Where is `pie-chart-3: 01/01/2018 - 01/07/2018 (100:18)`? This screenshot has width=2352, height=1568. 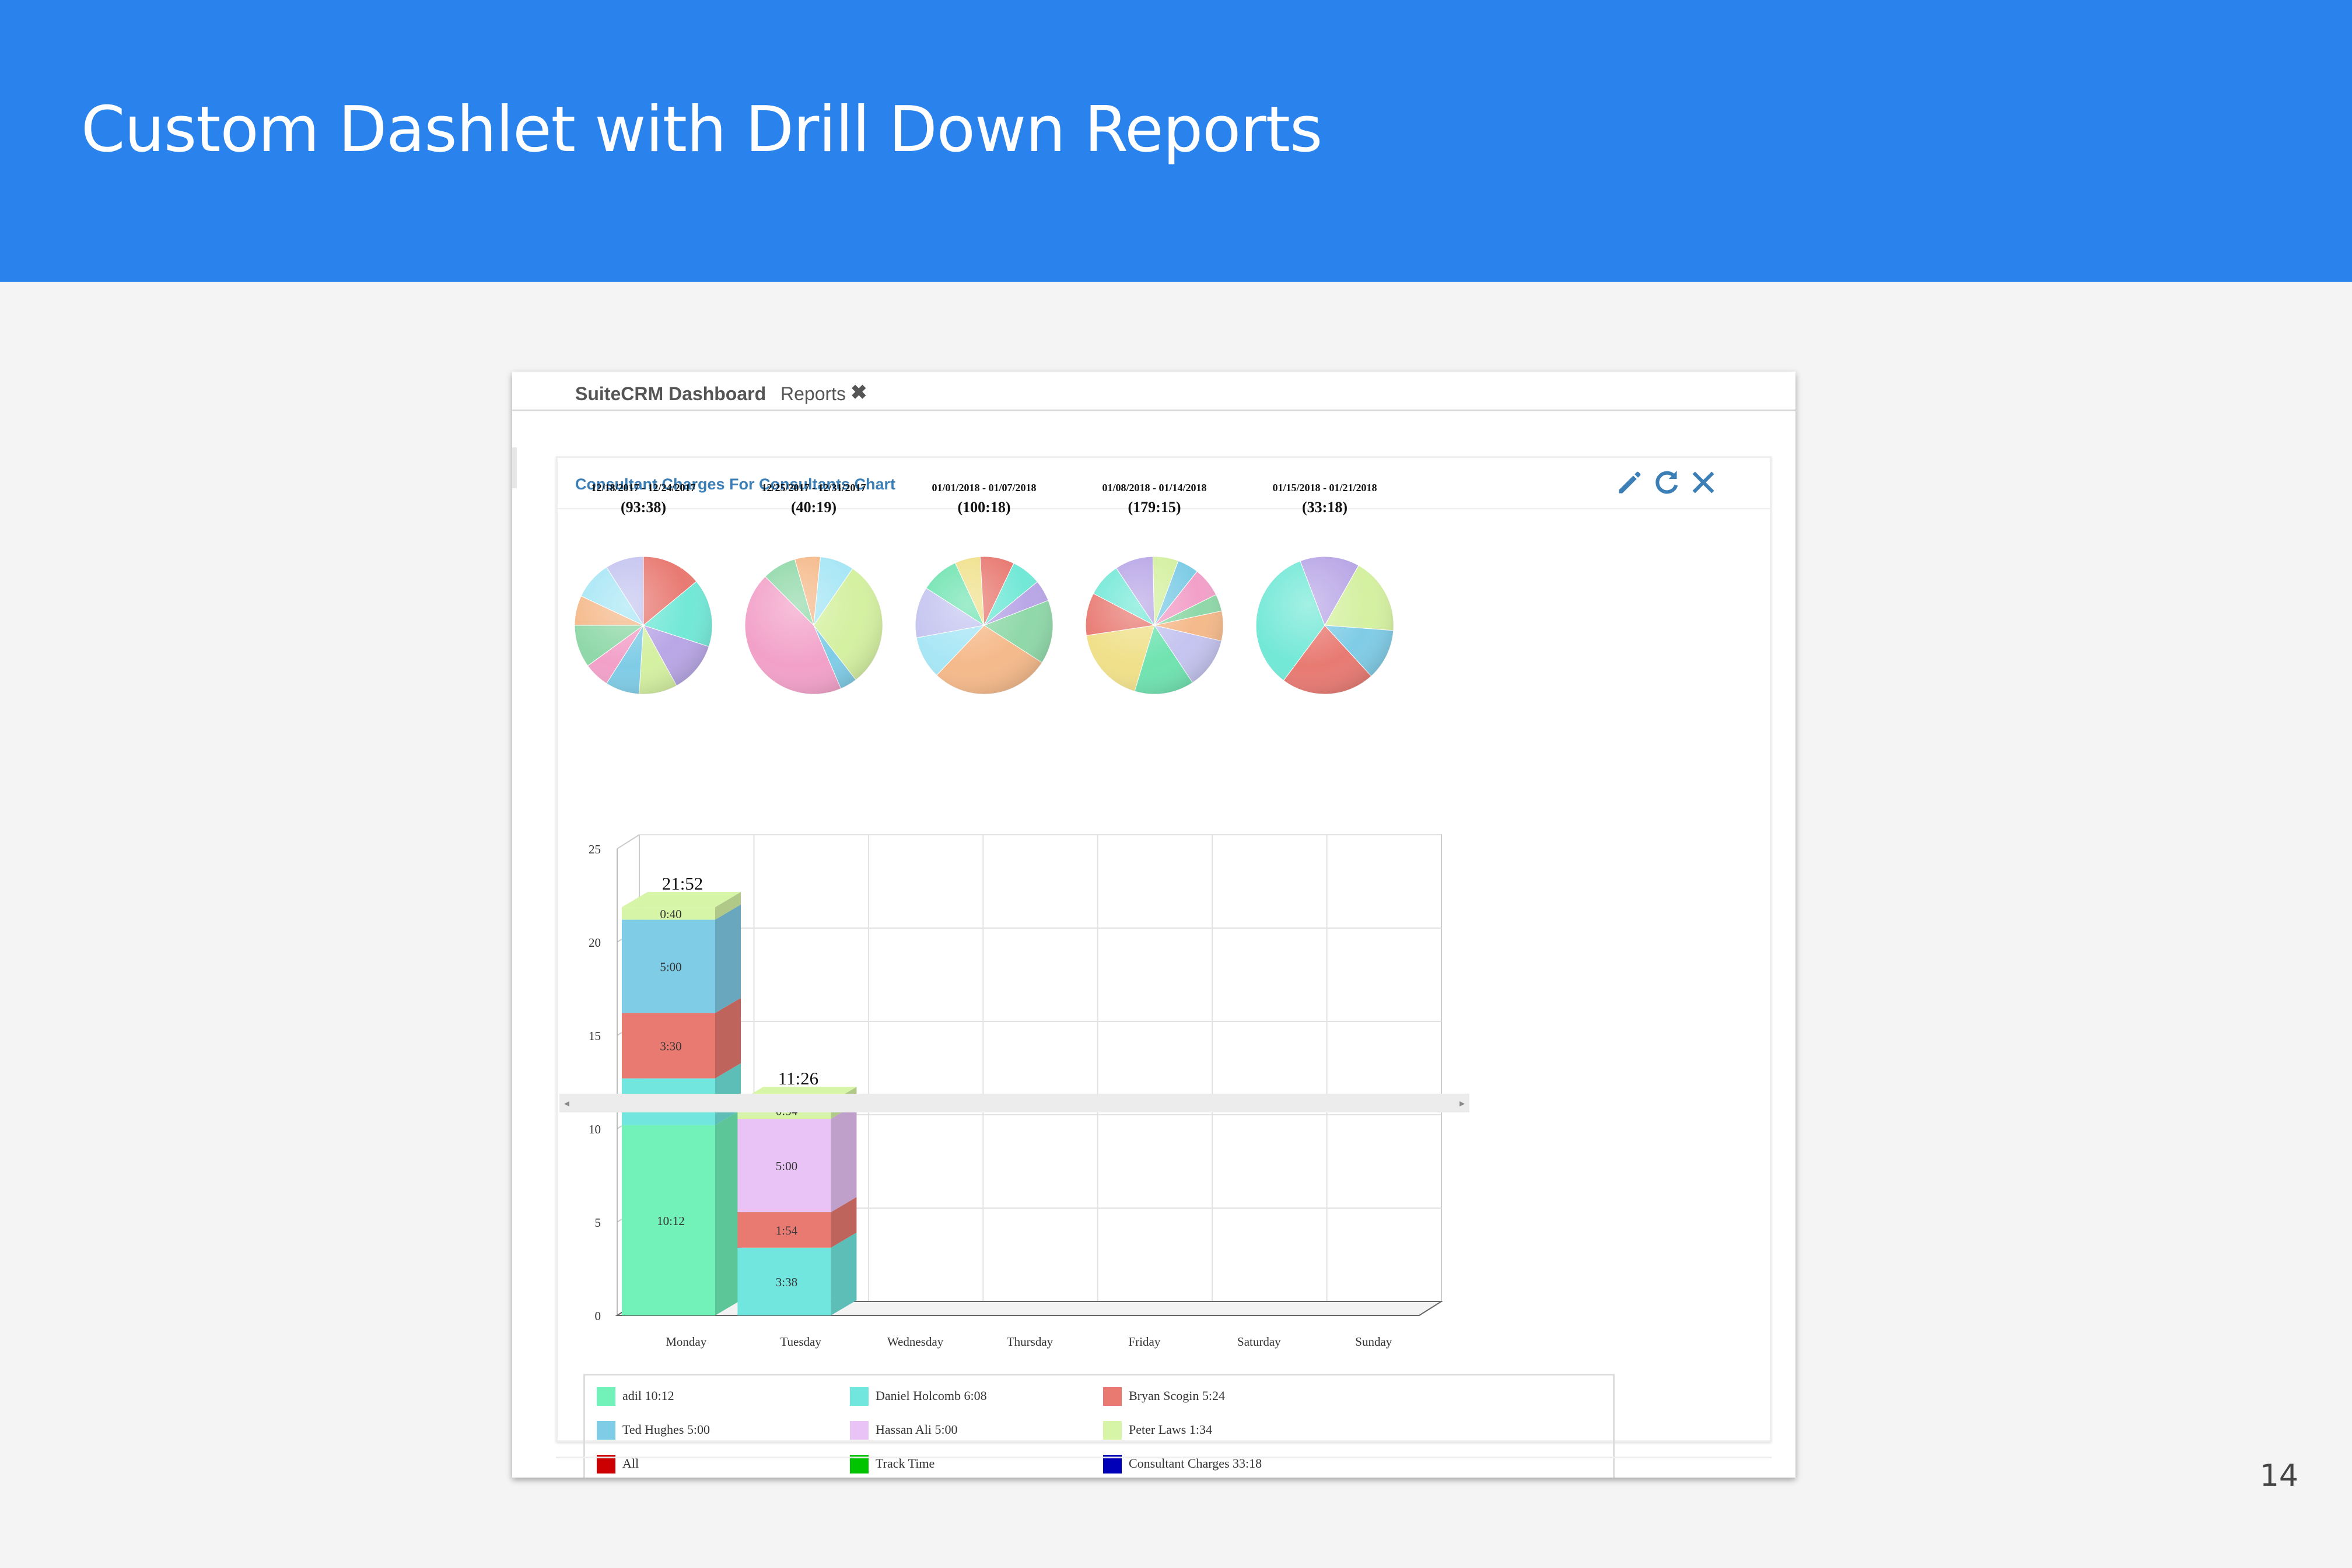
pie-chart-3: 01/01/2018 - 01/07/2018 (100:18) is located at coordinates (984, 588).